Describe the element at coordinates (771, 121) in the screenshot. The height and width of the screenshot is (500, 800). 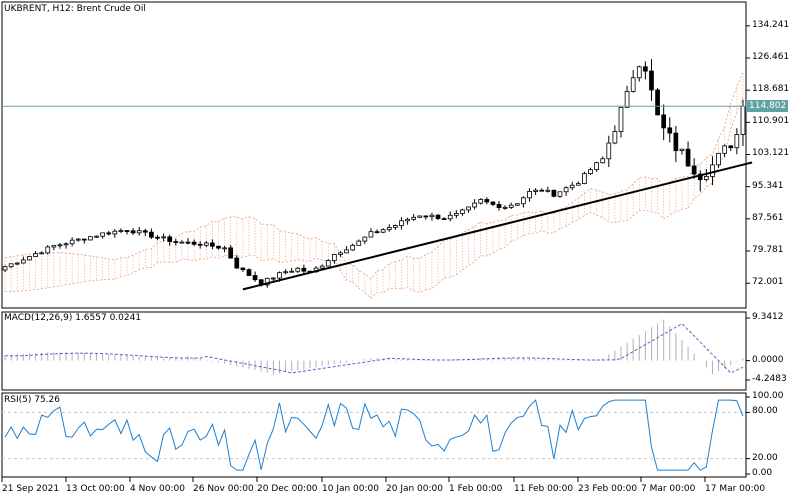
I see `price-axis-label: 110.901` at that location.